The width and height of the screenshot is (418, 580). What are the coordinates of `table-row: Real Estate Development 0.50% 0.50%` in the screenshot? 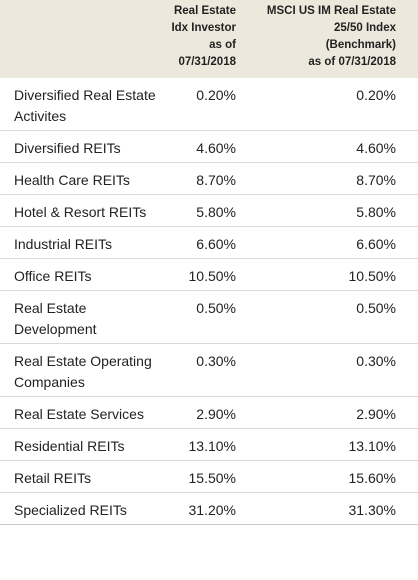 It's located at (209, 317).